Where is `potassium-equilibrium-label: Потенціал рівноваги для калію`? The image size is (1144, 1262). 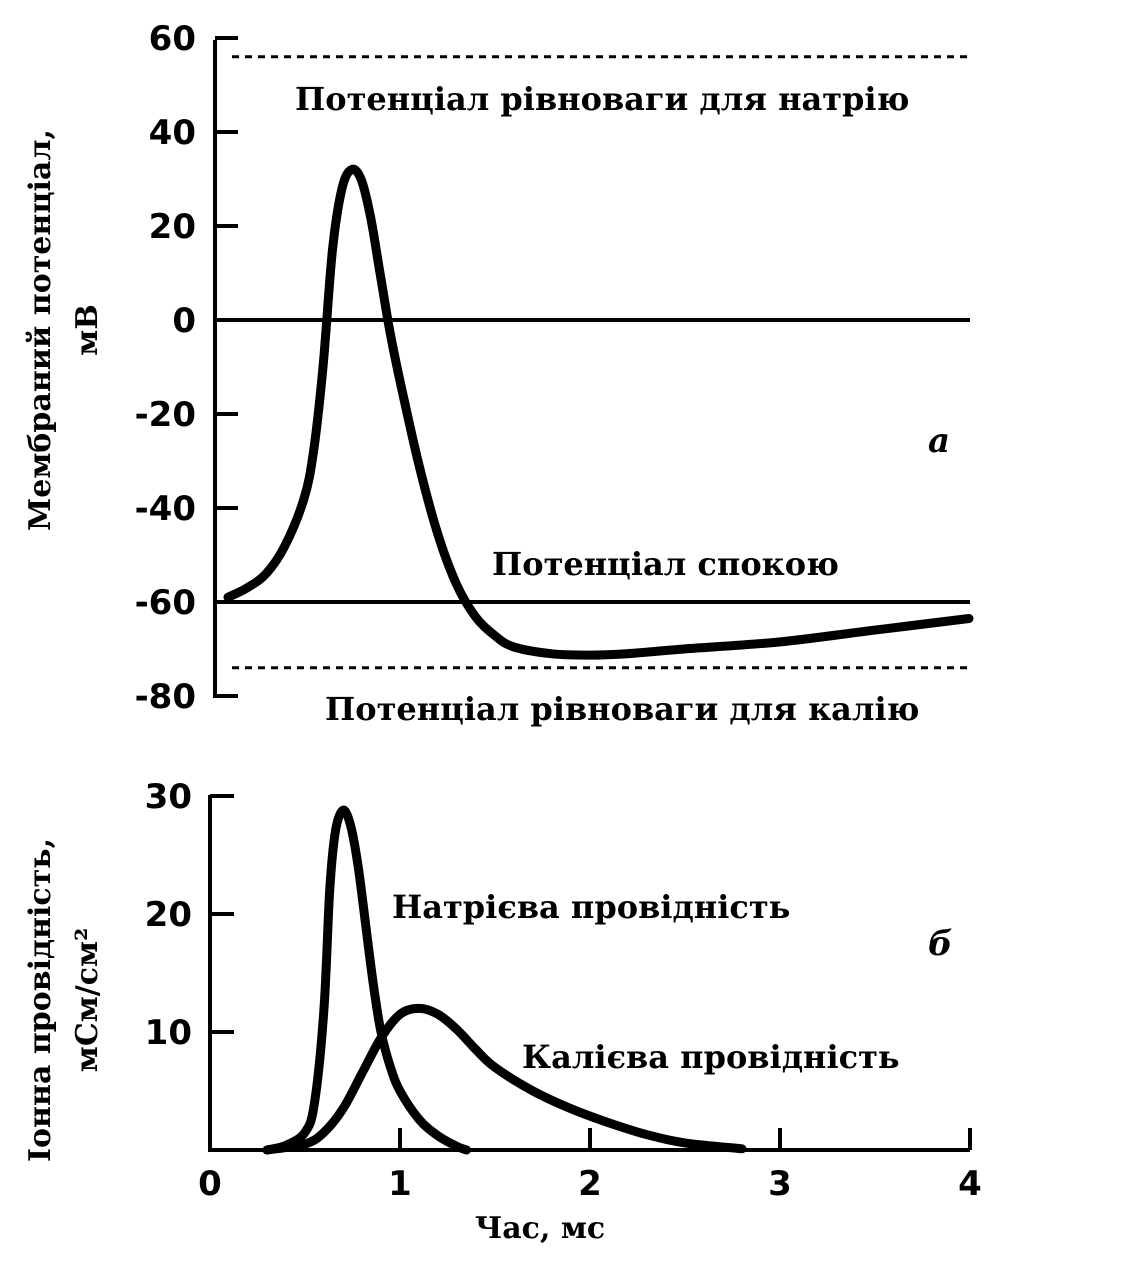
potassium-equilibrium-label: Потенціал рівноваги для калію is located at coordinates (622, 709).